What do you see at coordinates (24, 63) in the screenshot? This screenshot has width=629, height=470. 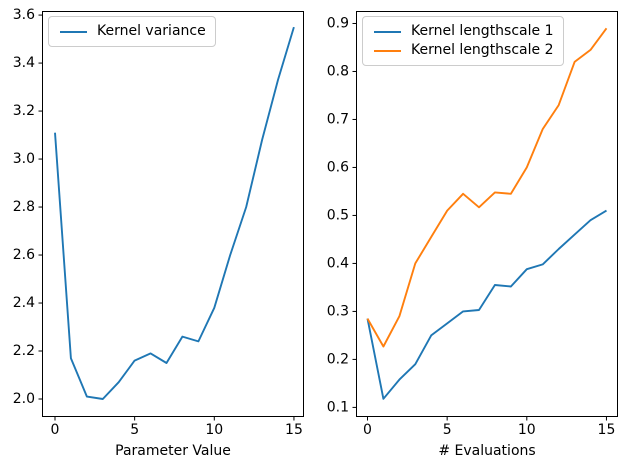 I see `y-tick-label: 3.4` at bounding box center [24, 63].